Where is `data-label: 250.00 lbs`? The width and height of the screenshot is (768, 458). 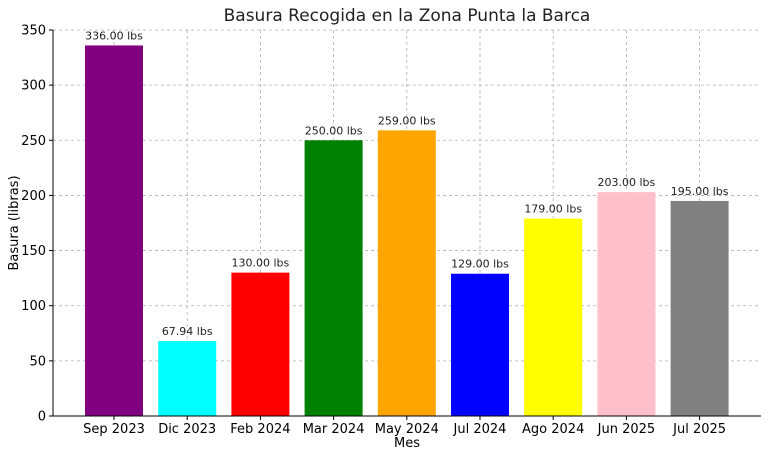
data-label: 250.00 lbs is located at coordinates (334, 130).